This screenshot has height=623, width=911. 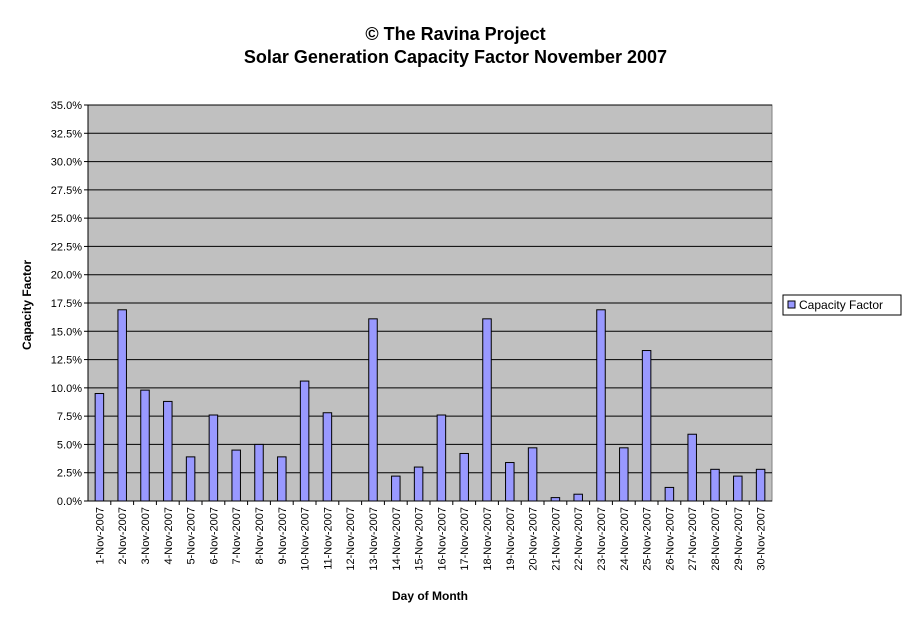 I want to click on chart-title: © The Ravina Project, so click(x=455, y=34).